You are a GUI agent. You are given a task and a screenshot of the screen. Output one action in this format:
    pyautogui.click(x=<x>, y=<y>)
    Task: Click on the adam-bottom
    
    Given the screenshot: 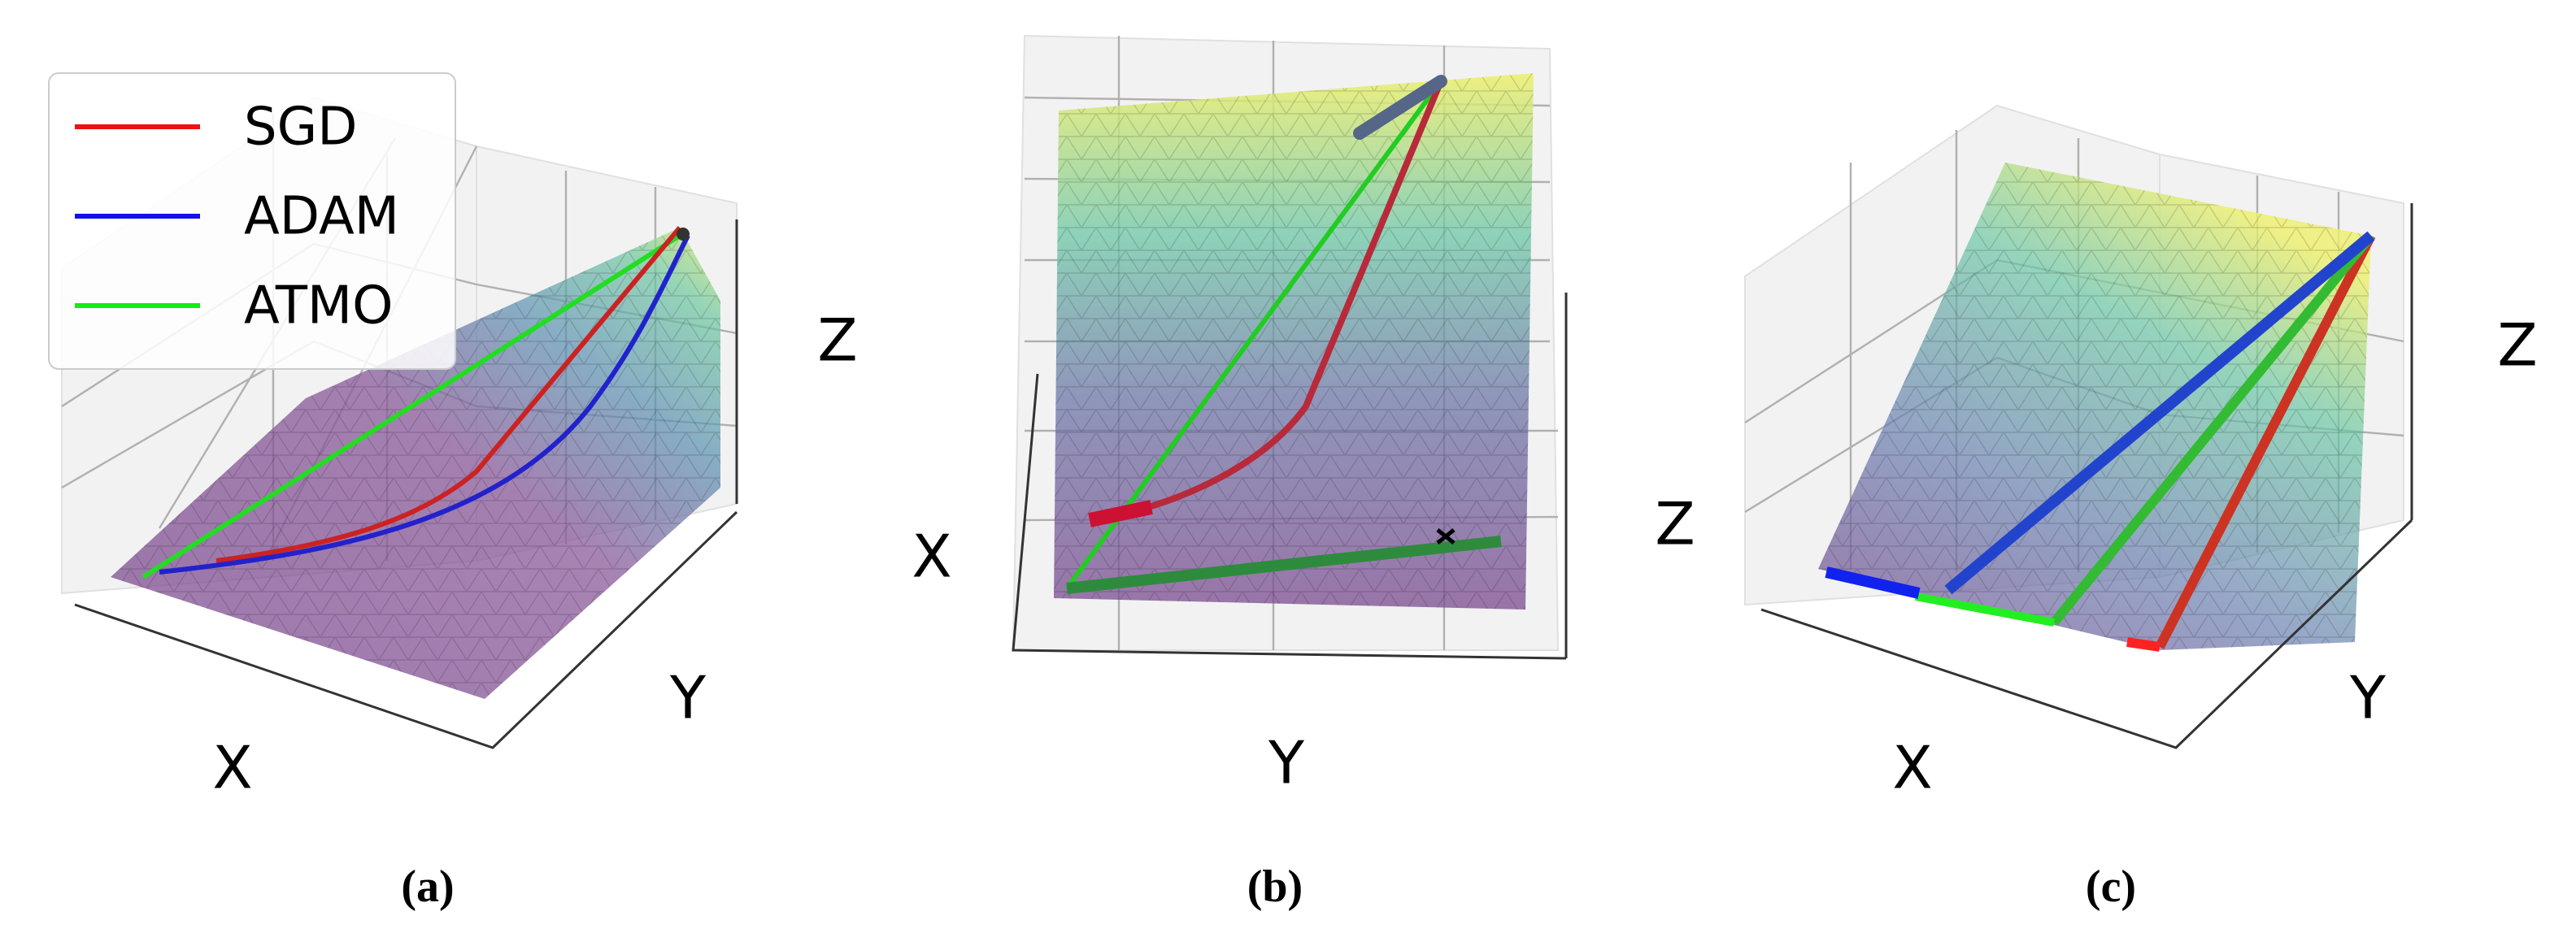 What is the action you would take?
    pyautogui.click(x=1873, y=582)
    